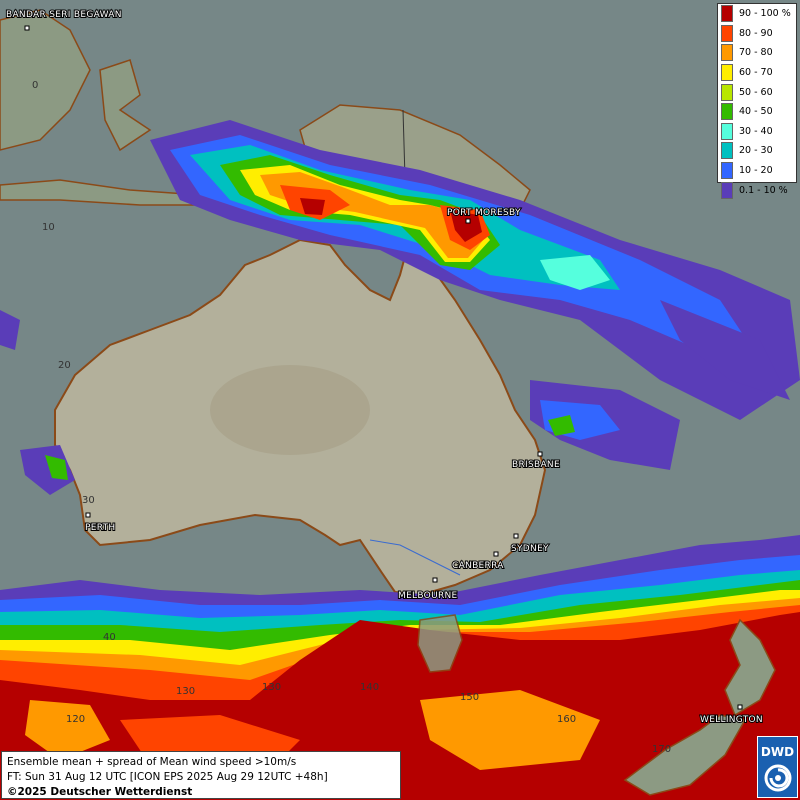 The height and width of the screenshot is (800, 800). I want to click on city-label-bandar: BANDAR SERI BEGAWAN, so click(64, 15).